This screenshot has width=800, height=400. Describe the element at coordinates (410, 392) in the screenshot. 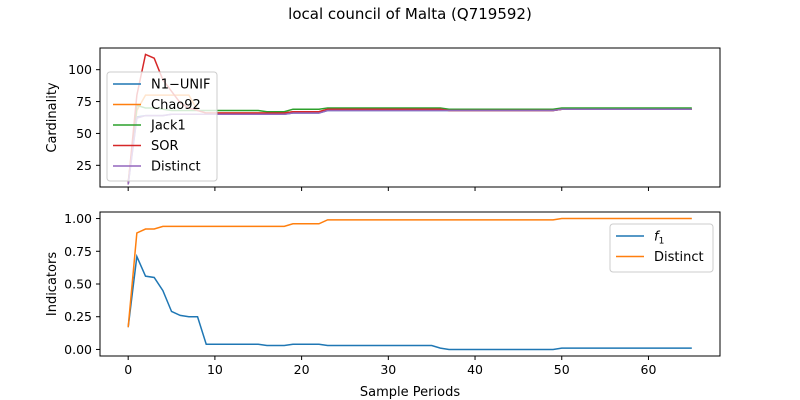

I see `x-axis-label: Sample Periods` at that location.